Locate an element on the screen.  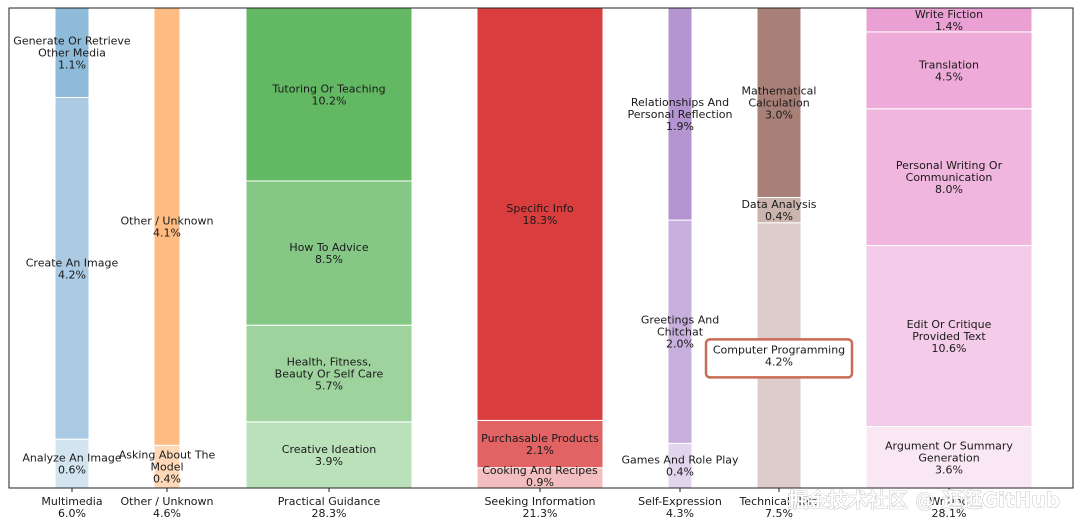
x-tick-label-seeking-information: Seeking Information 21.3% is located at coordinates (539, 507).